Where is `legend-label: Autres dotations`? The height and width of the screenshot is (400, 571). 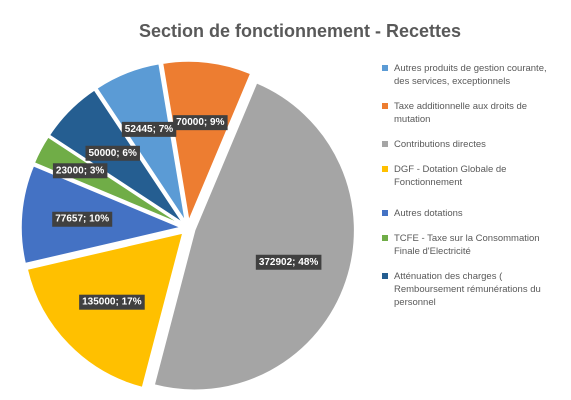 legend-label: Autres dotations is located at coordinates (428, 213).